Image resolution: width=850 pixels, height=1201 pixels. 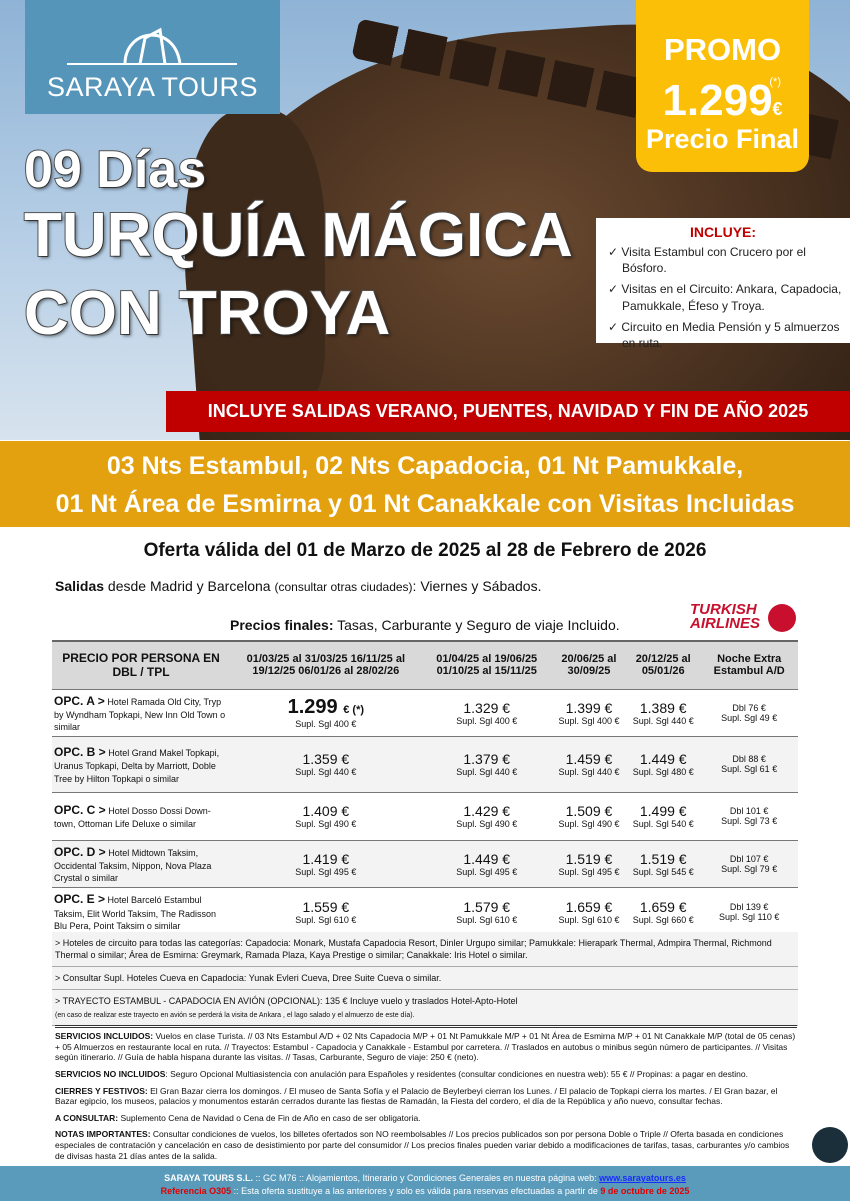 I want to click on service-label: SERVICIOS NO INCLUIDOS, so click(x=110, y=1073).